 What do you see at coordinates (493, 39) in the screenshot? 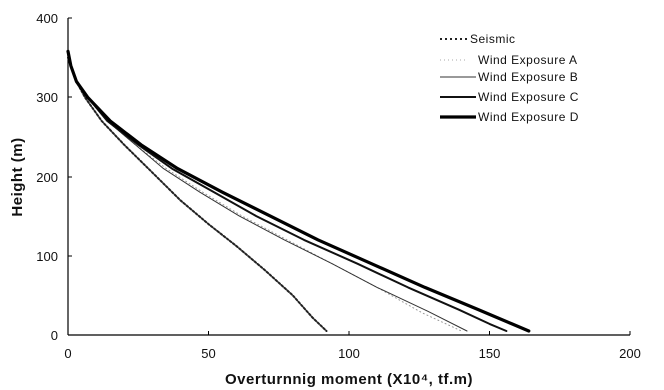
I see `legend-label-seismic: Seismic` at bounding box center [493, 39].